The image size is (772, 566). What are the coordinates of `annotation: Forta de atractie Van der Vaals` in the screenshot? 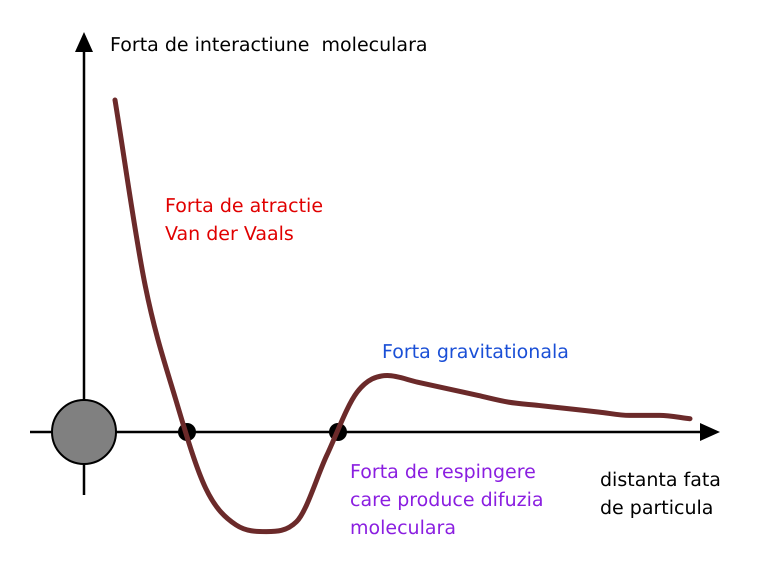 It's located at (244, 220).